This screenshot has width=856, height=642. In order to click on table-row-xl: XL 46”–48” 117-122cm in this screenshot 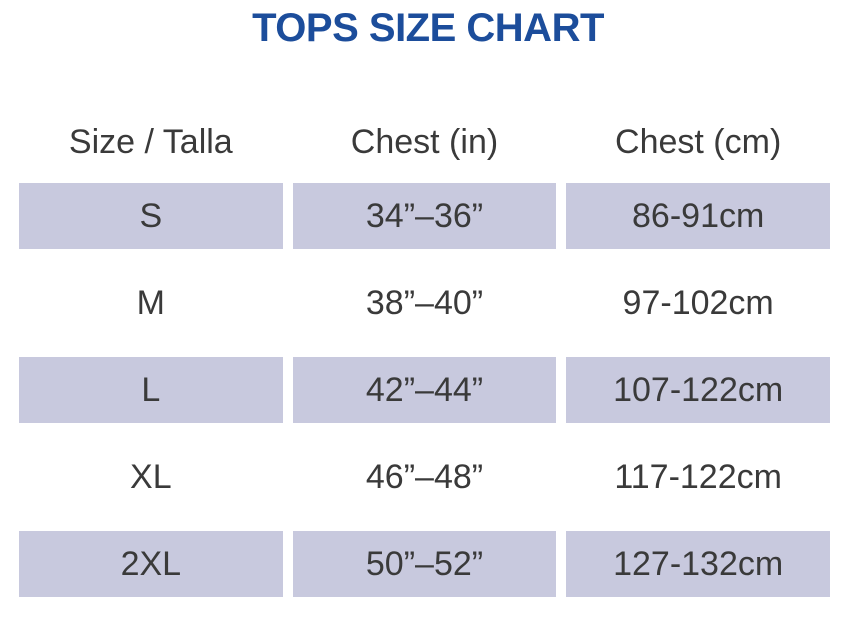, I will do `click(424, 477)`.